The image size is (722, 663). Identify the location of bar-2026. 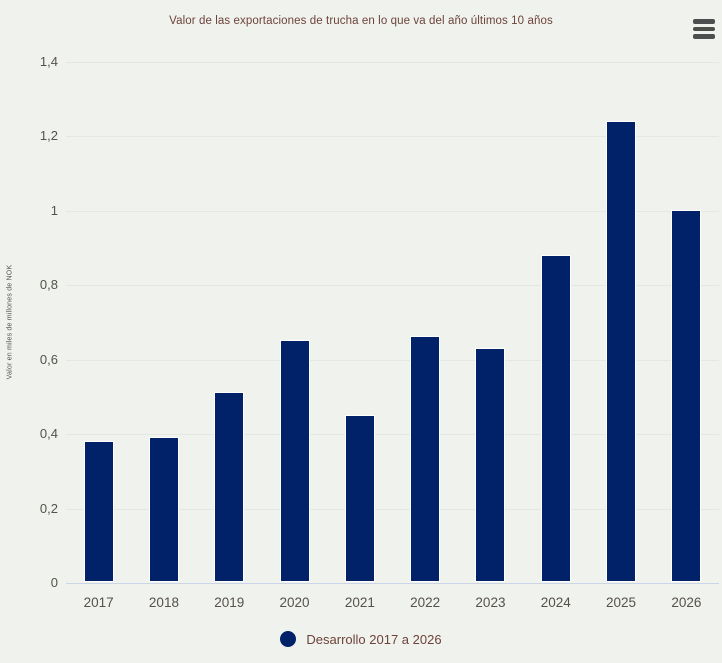
(686, 395).